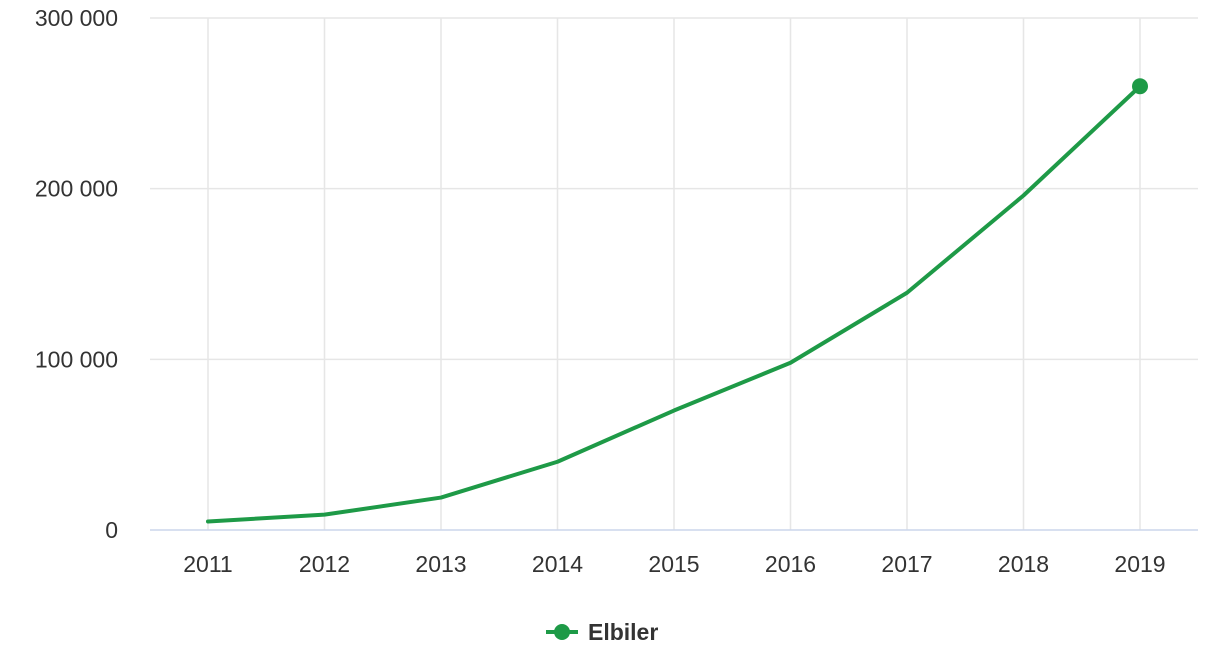  What do you see at coordinates (673, 564) in the screenshot?
I see `x-tick-label: 2015` at bounding box center [673, 564].